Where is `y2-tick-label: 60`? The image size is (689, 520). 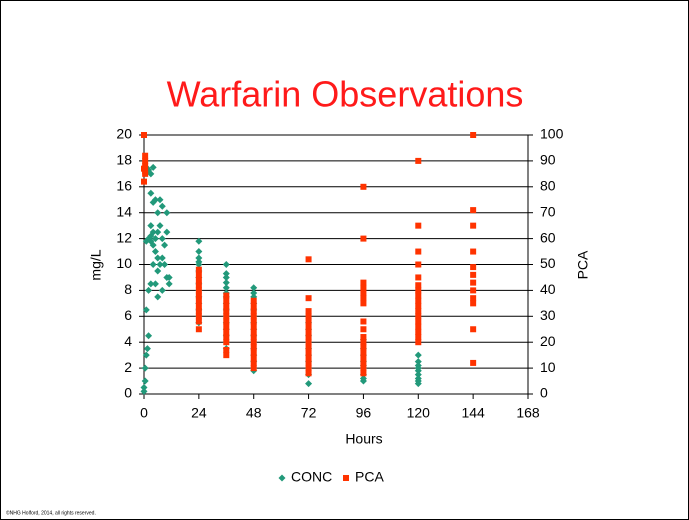 y2-tick-label: 60 is located at coordinates (548, 237).